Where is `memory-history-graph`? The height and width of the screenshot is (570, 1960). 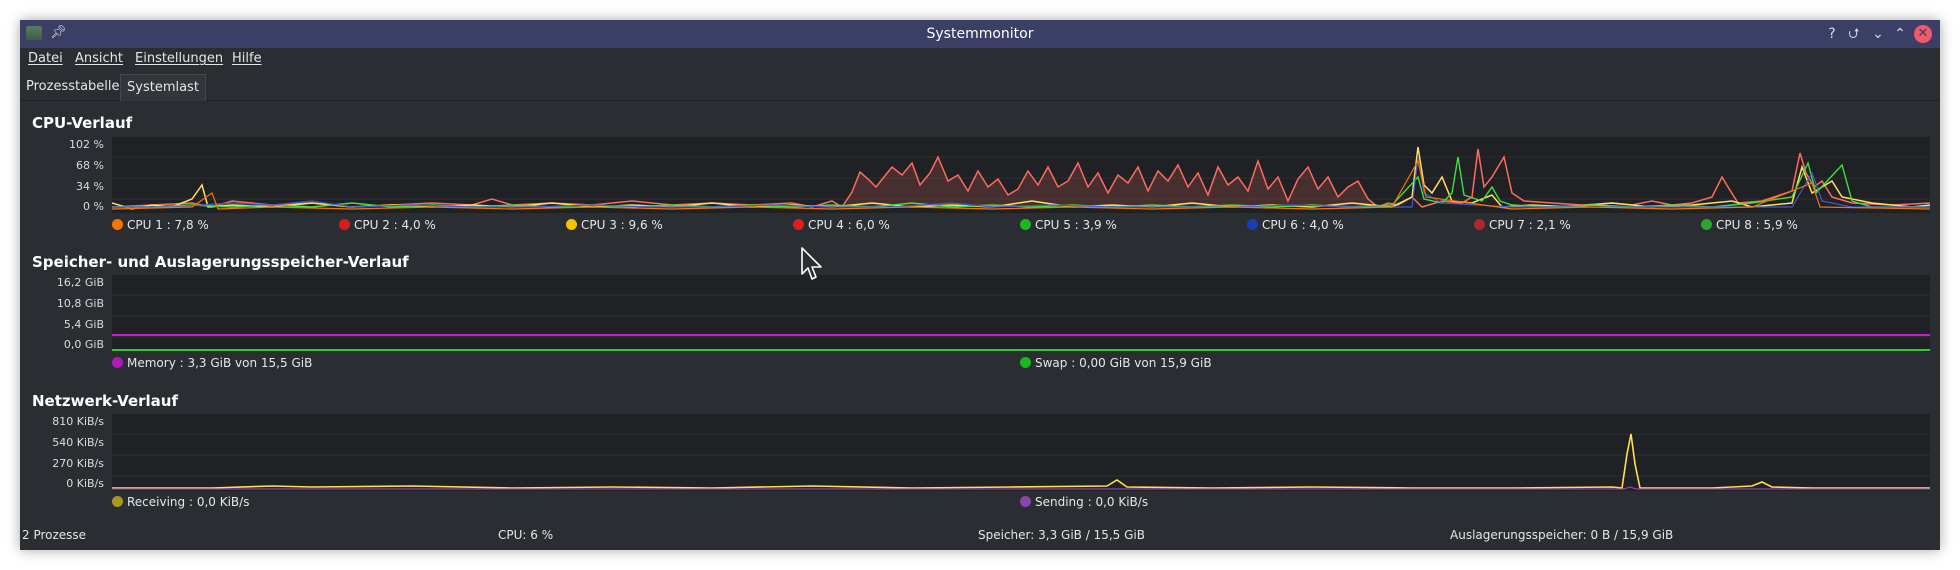
memory-history-graph is located at coordinates (1021, 322).